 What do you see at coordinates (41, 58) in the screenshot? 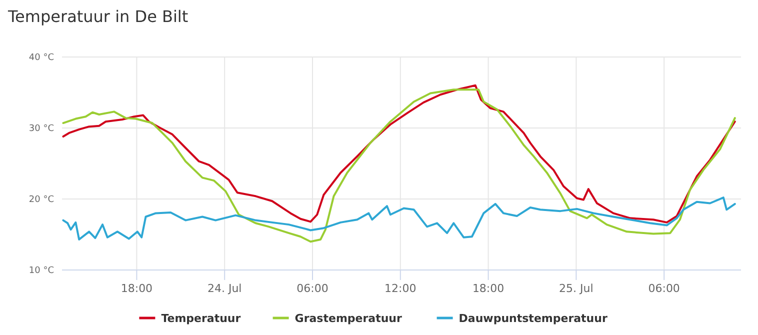
I see `y-tick-label: 40 °C` at bounding box center [41, 58].